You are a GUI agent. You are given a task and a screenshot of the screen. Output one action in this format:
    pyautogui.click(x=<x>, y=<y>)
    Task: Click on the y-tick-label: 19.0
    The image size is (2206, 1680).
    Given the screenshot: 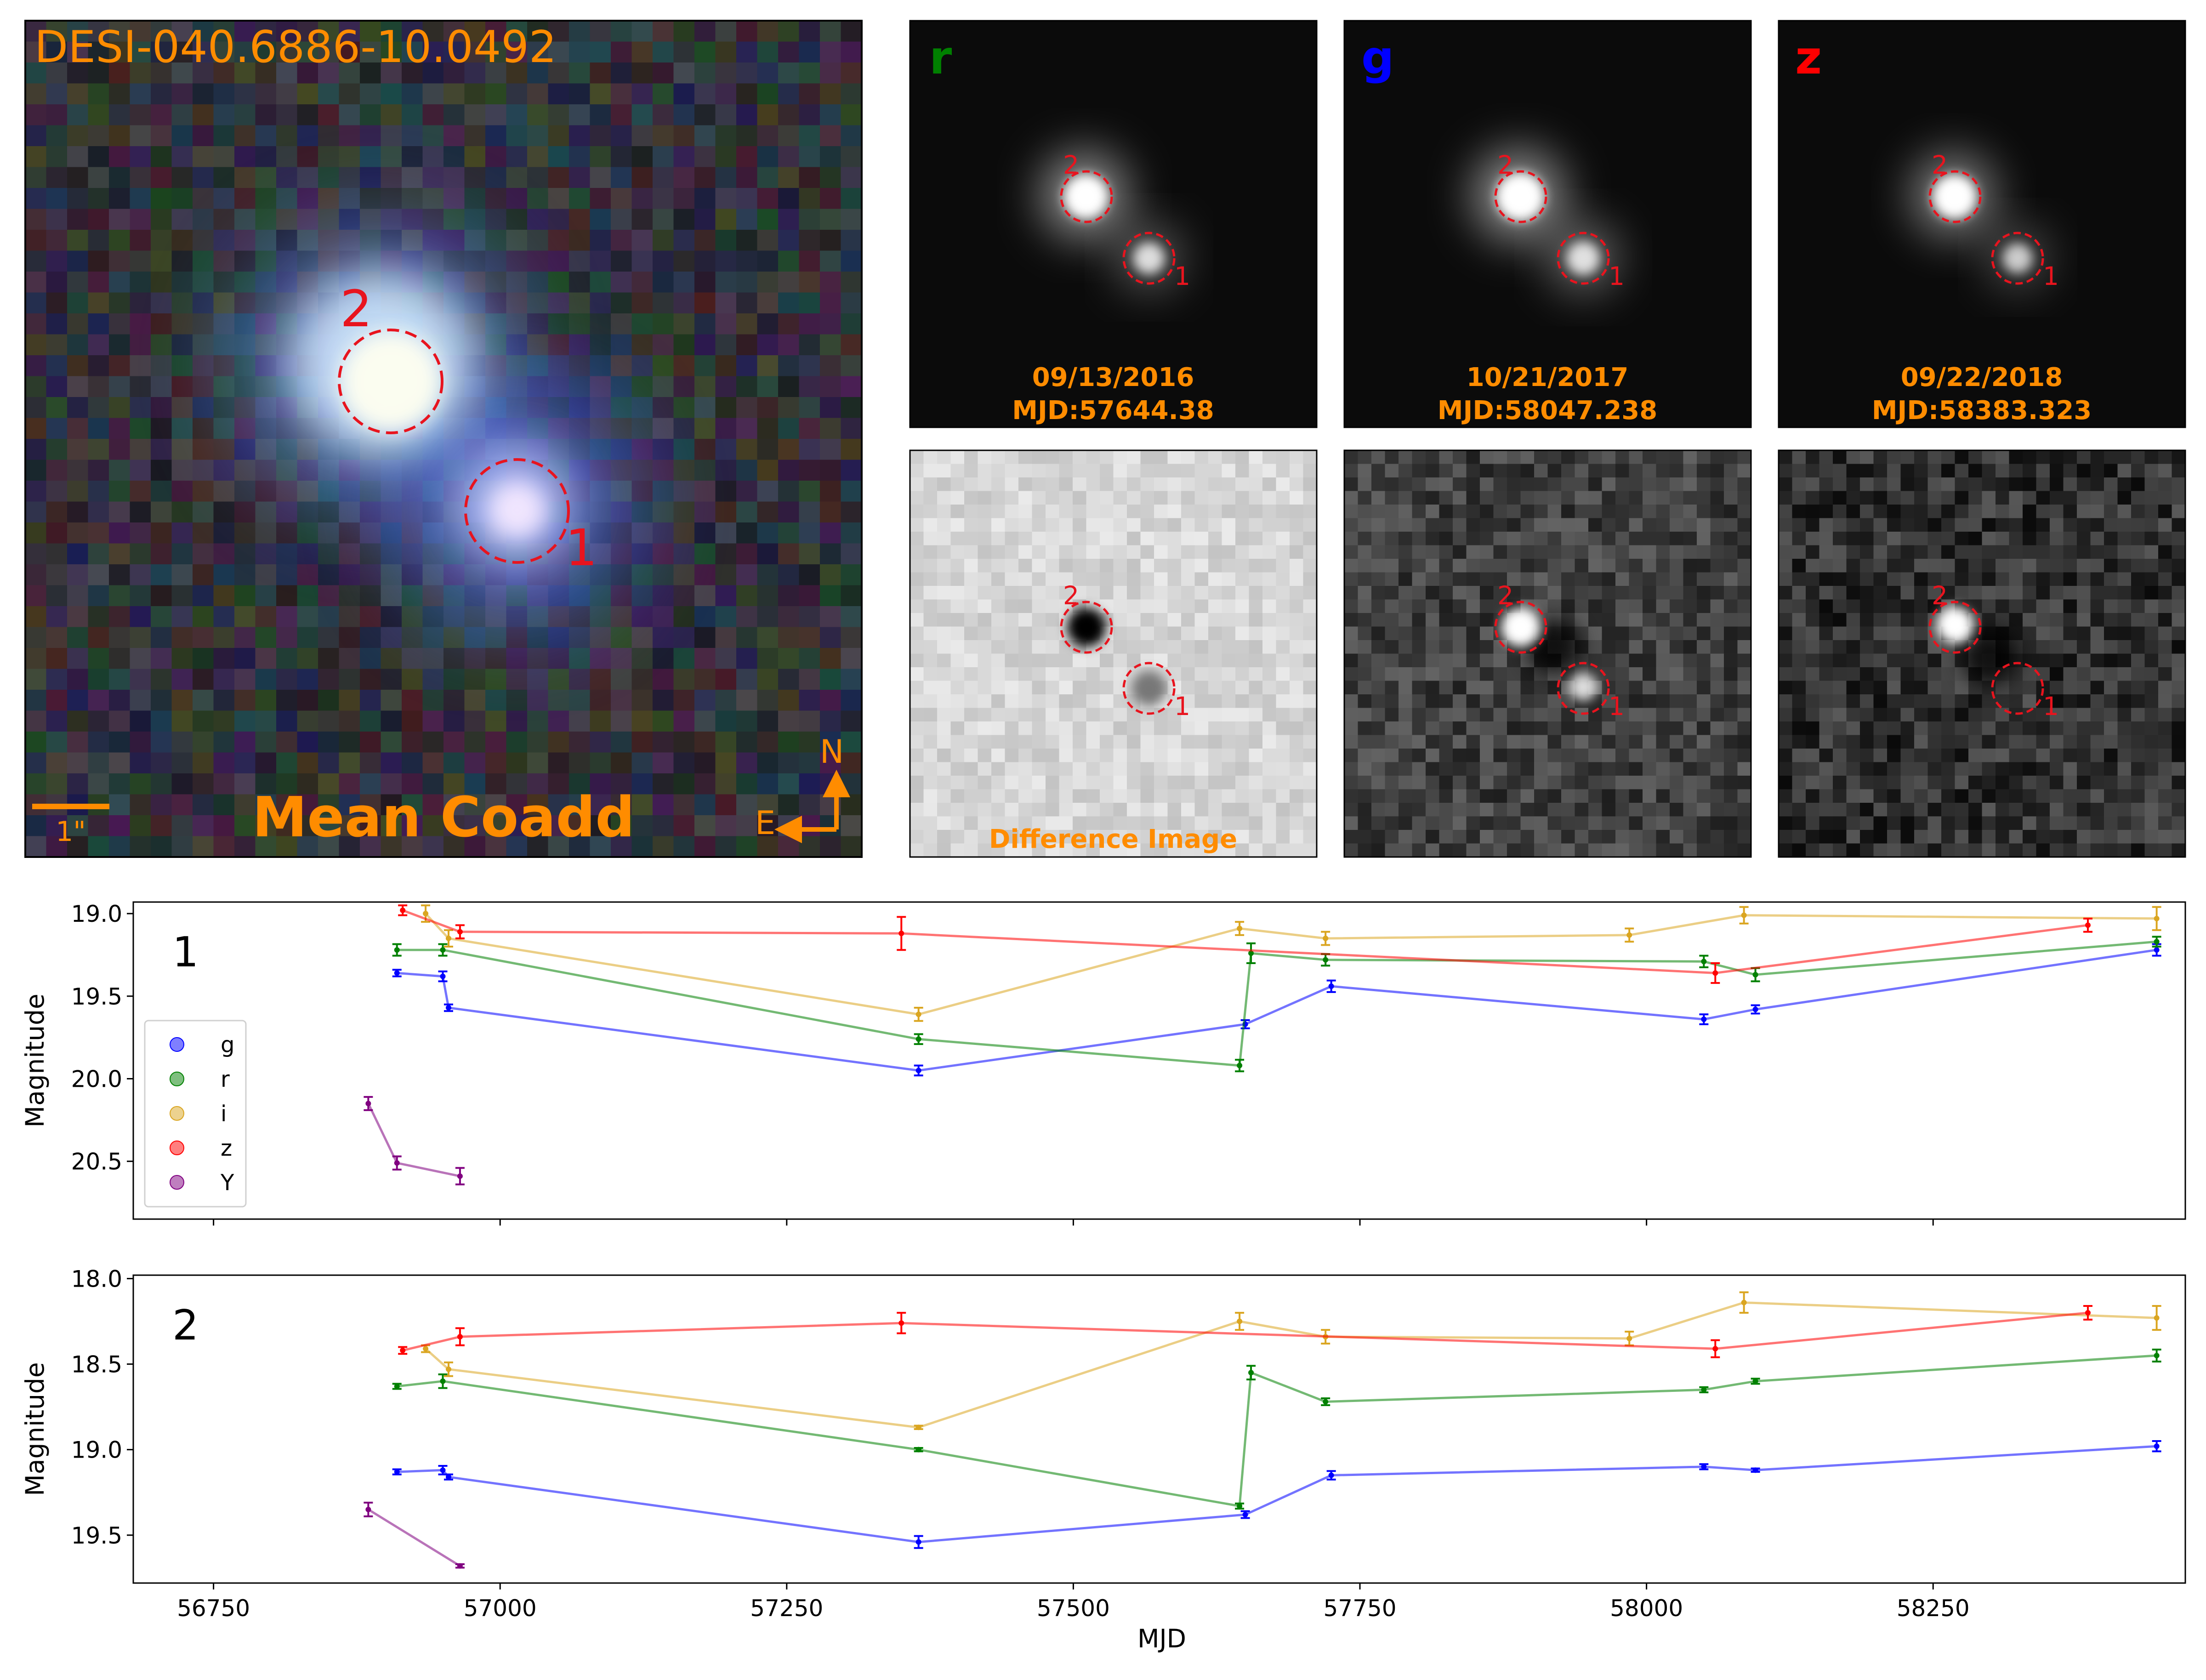 What is the action you would take?
    pyautogui.click(x=97, y=1450)
    